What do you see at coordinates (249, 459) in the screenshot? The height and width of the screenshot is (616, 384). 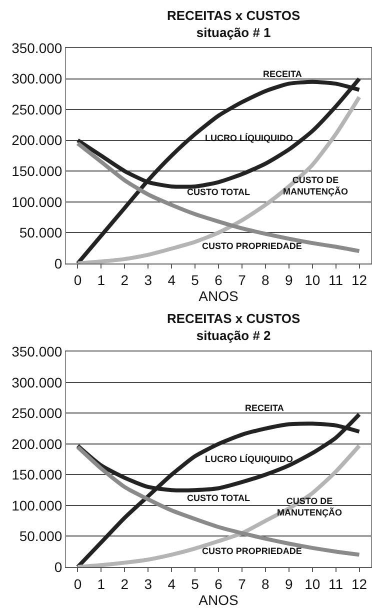 I see `annotation: LUCRO LÍQUIQUIDO` at bounding box center [249, 459].